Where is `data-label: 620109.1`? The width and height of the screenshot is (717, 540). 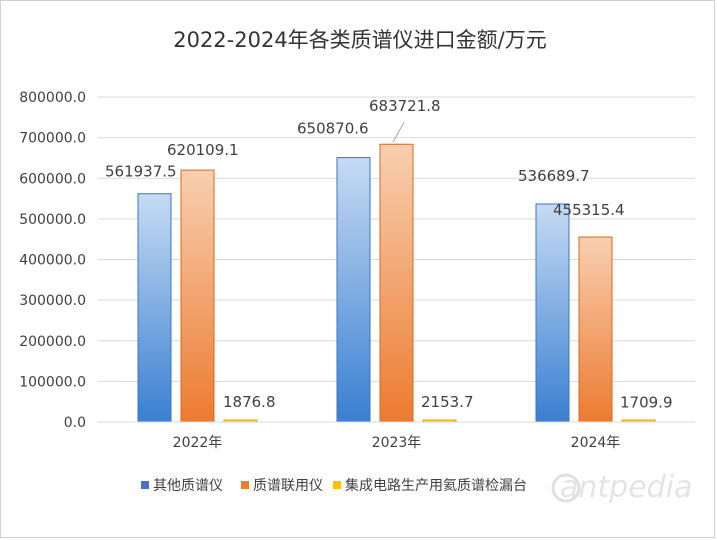 data-label: 620109.1 is located at coordinates (203, 150).